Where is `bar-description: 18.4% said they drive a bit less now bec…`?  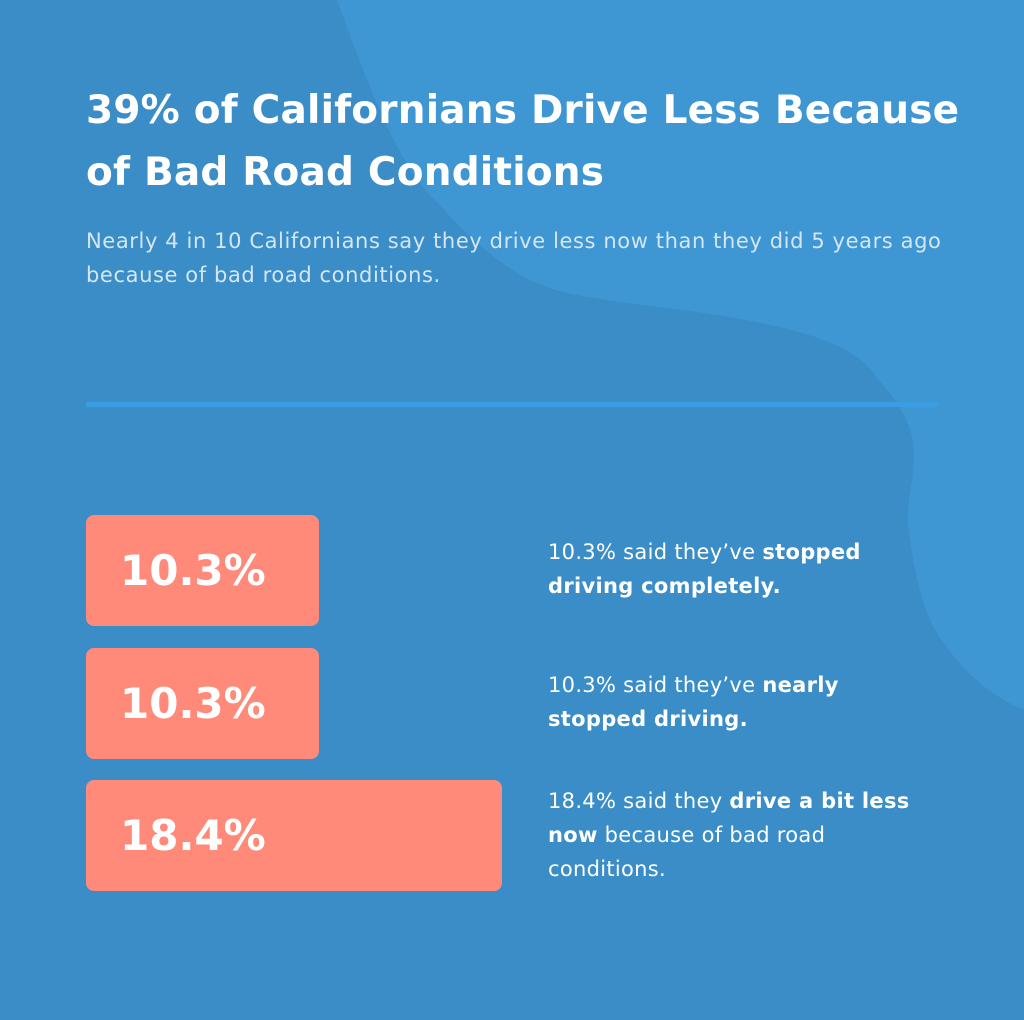 bar-description: 18.4% said they drive a bit less now bec… is located at coordinates (738, 835).